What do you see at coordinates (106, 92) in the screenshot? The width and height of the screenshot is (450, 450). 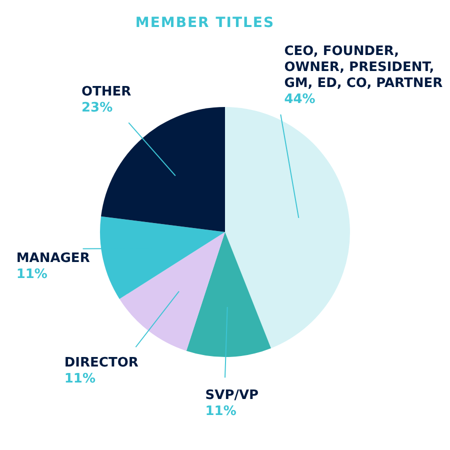 I see `slice-label: OTHER` at bounding box center [106, 92].